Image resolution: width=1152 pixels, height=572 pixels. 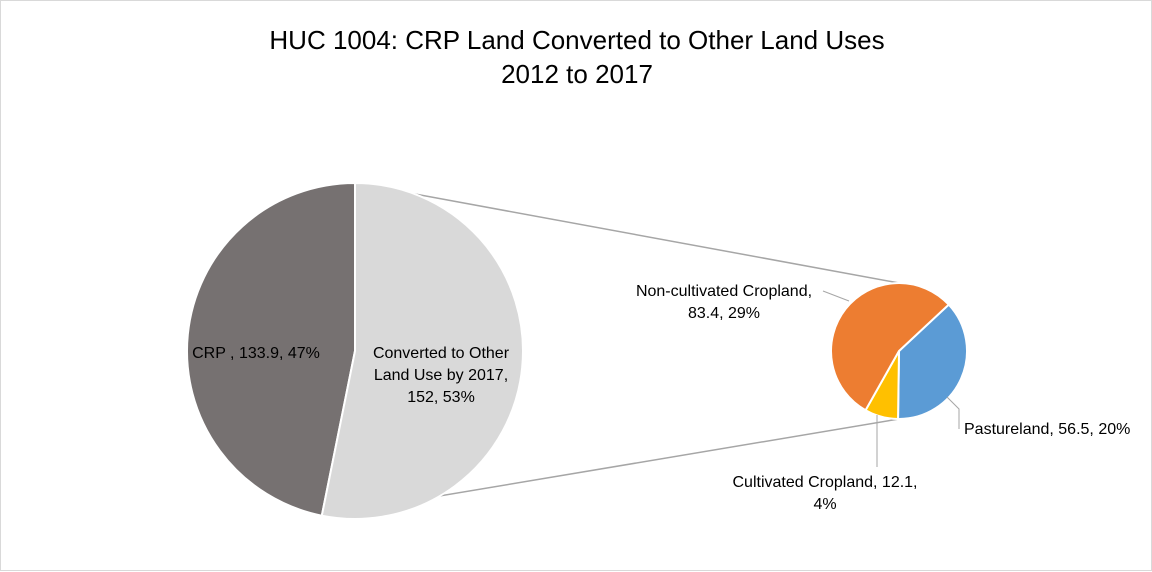 I want to click on leader-line-non-cultivated-cropland, so click(x=836, y=296).